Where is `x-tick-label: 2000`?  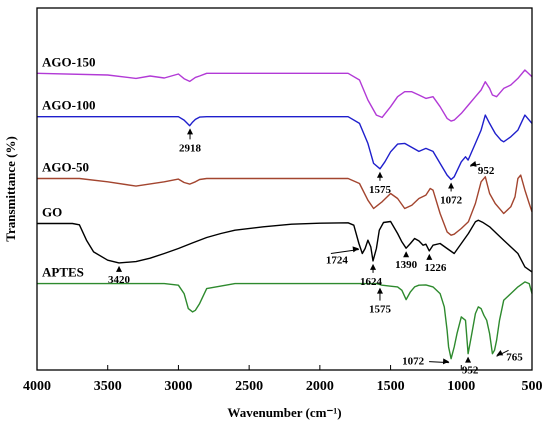
x-tick-label: 2000 is located at coordinates (320, 386).